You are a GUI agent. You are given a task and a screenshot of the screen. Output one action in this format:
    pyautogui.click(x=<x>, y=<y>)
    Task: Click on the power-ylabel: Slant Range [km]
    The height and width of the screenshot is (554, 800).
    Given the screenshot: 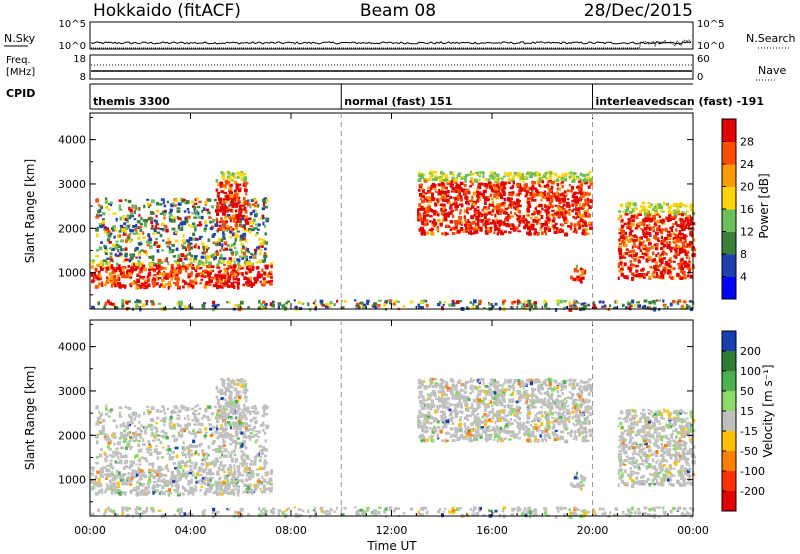 What is the action you would take?
    pyautogui.click(x=30, y=211)
    